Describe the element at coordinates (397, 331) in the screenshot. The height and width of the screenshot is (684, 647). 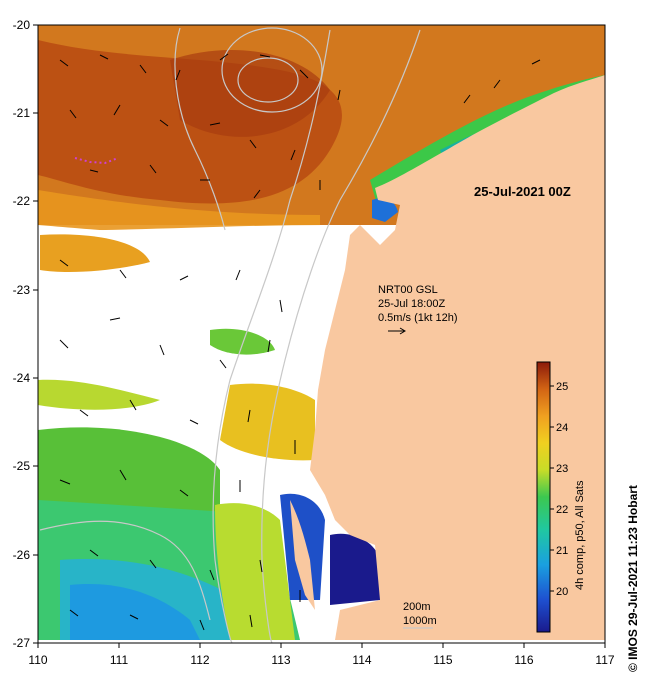
I see `current-scale-arrow` at that location.